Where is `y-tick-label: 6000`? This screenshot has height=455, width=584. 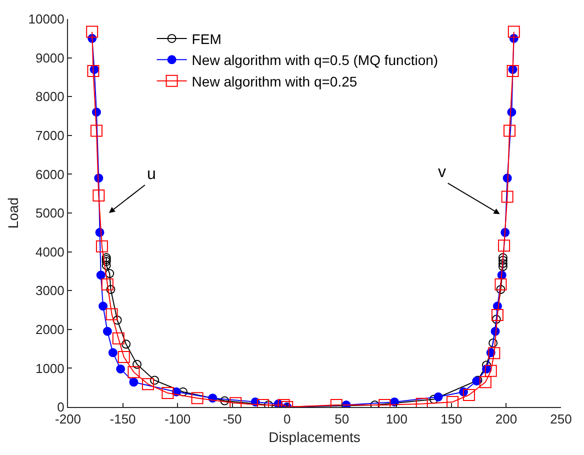
y-tick-label: 6000 is located at coordinates (49, 174).